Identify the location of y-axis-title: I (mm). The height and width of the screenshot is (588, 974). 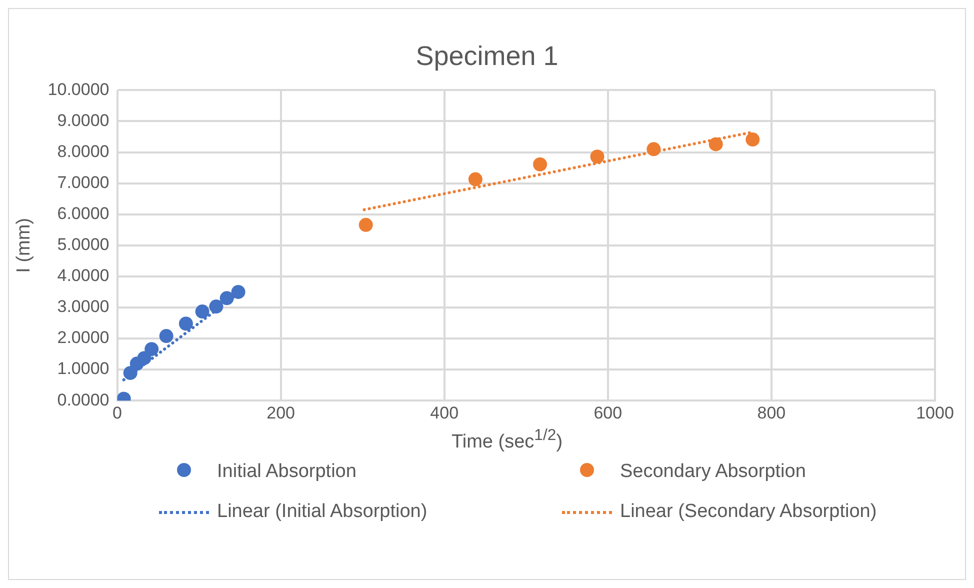
(24, 245).